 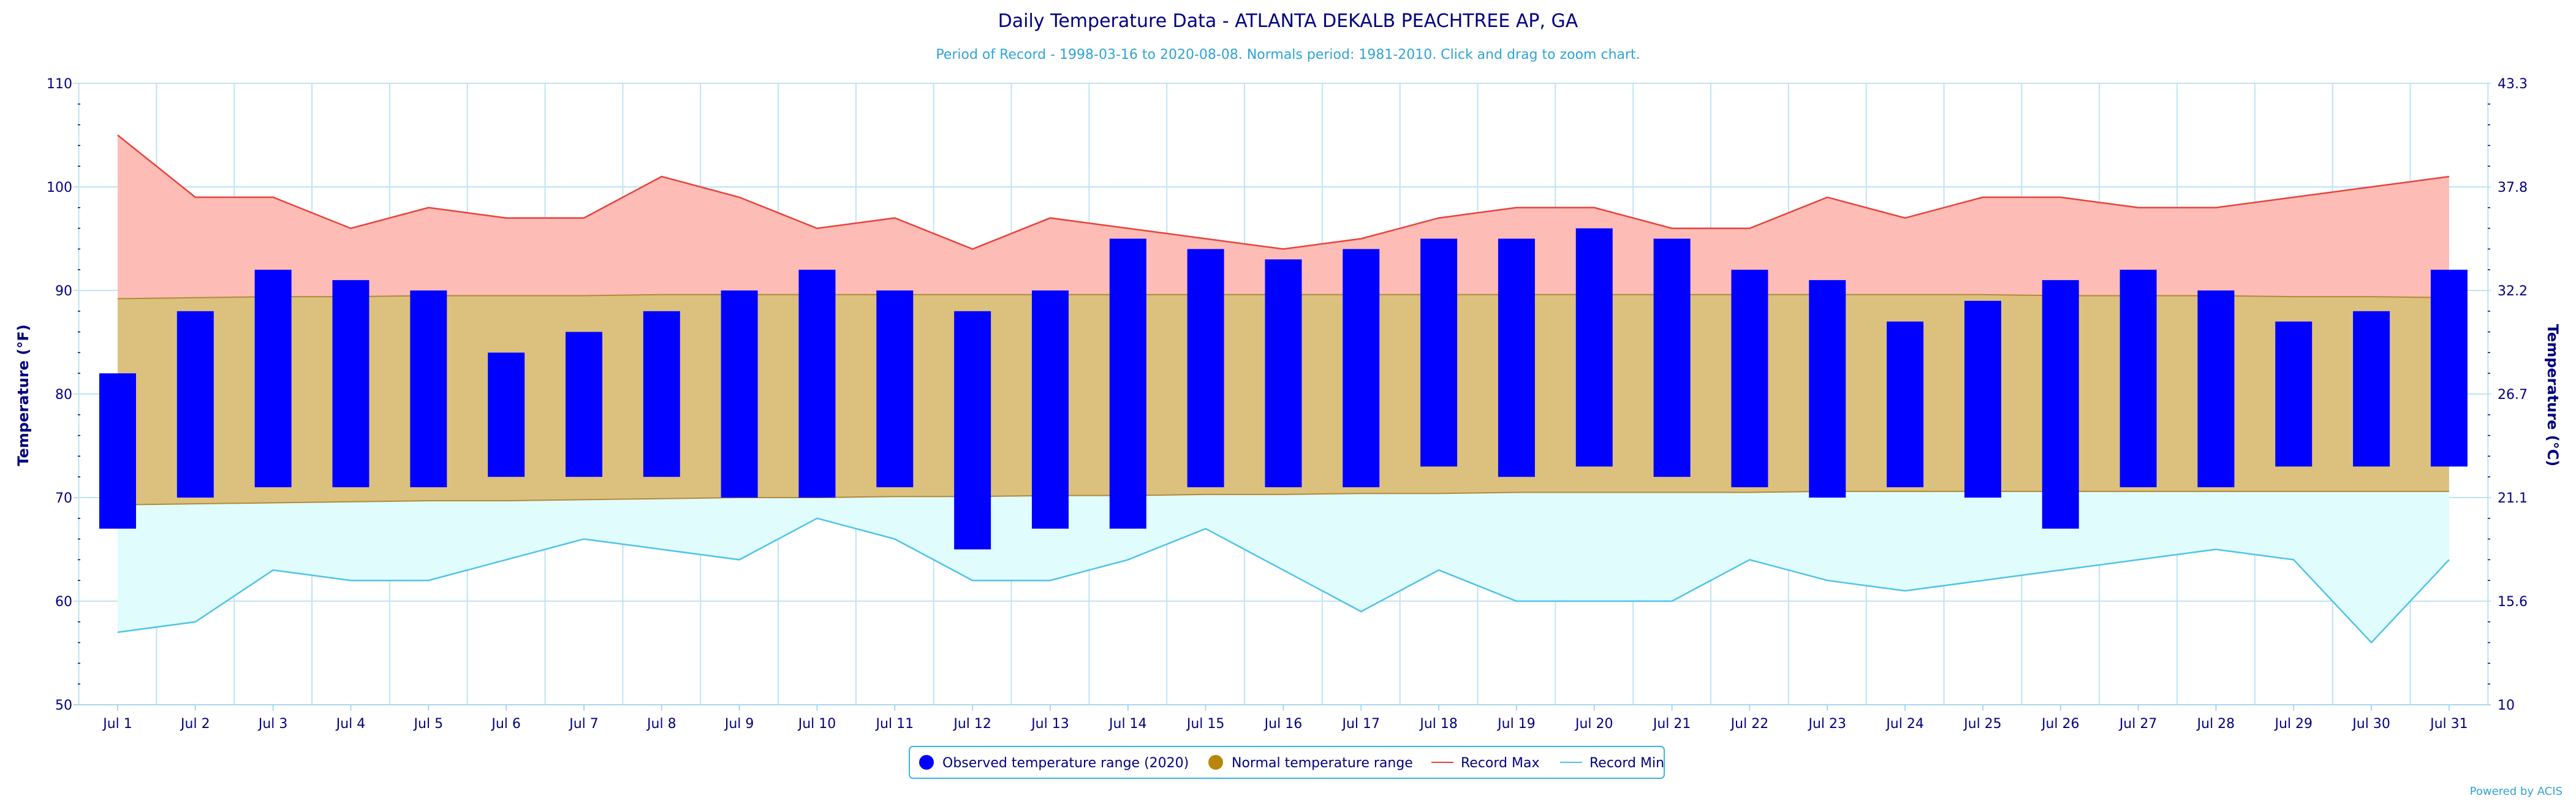 I want to click on legend-item-record-max: Record Max, so click(x=1486, y=763).